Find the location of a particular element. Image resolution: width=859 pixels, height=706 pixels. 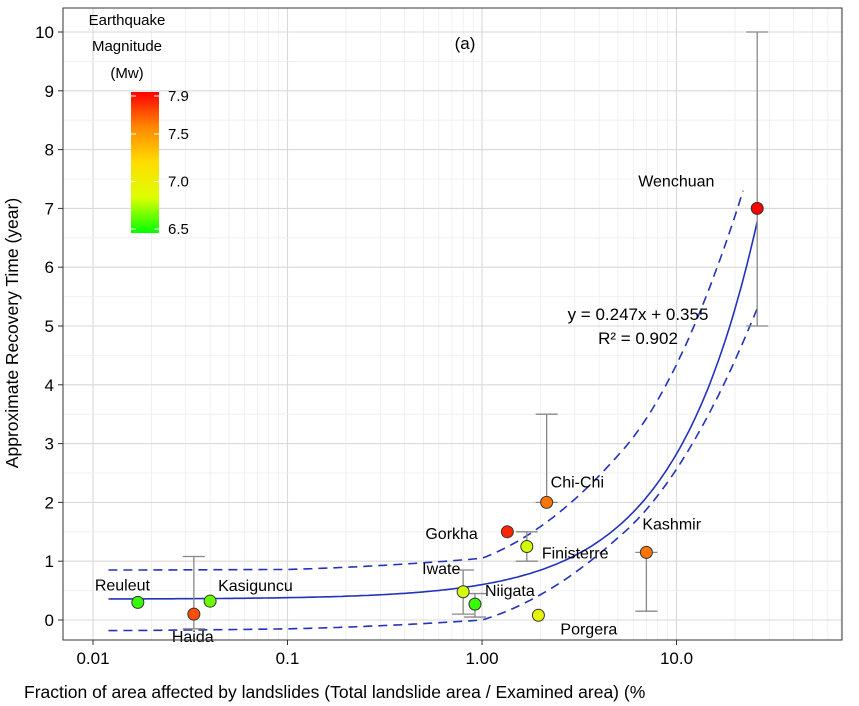

y-tick-label: 6 is located at coordinates (49, 267).